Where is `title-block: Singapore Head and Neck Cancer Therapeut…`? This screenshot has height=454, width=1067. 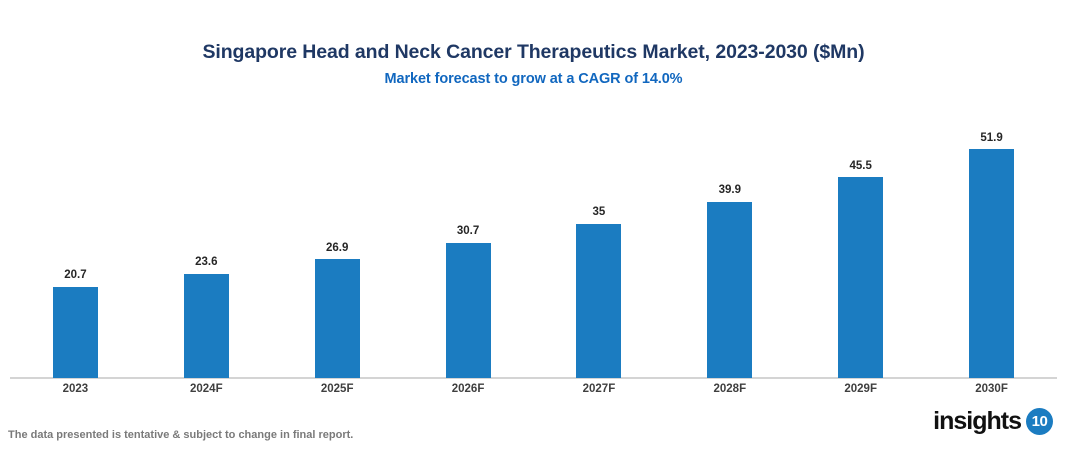 title-block: Singapore Head and Neck Cancer Therapeut… is located at coordinates (533, 64).